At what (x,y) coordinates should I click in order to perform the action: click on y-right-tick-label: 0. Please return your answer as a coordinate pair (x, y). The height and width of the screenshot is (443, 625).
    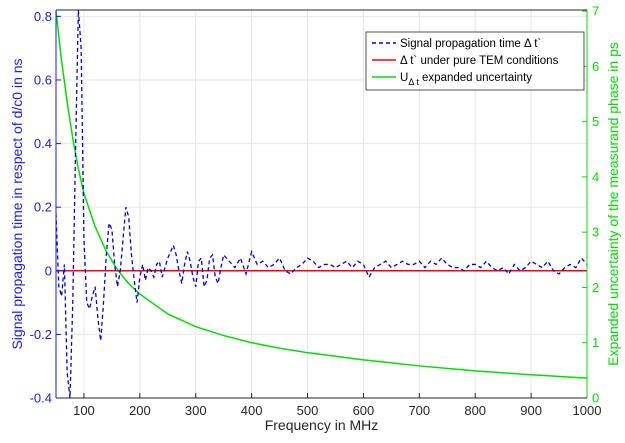
    Looking at the image, I should click on (595, 398).